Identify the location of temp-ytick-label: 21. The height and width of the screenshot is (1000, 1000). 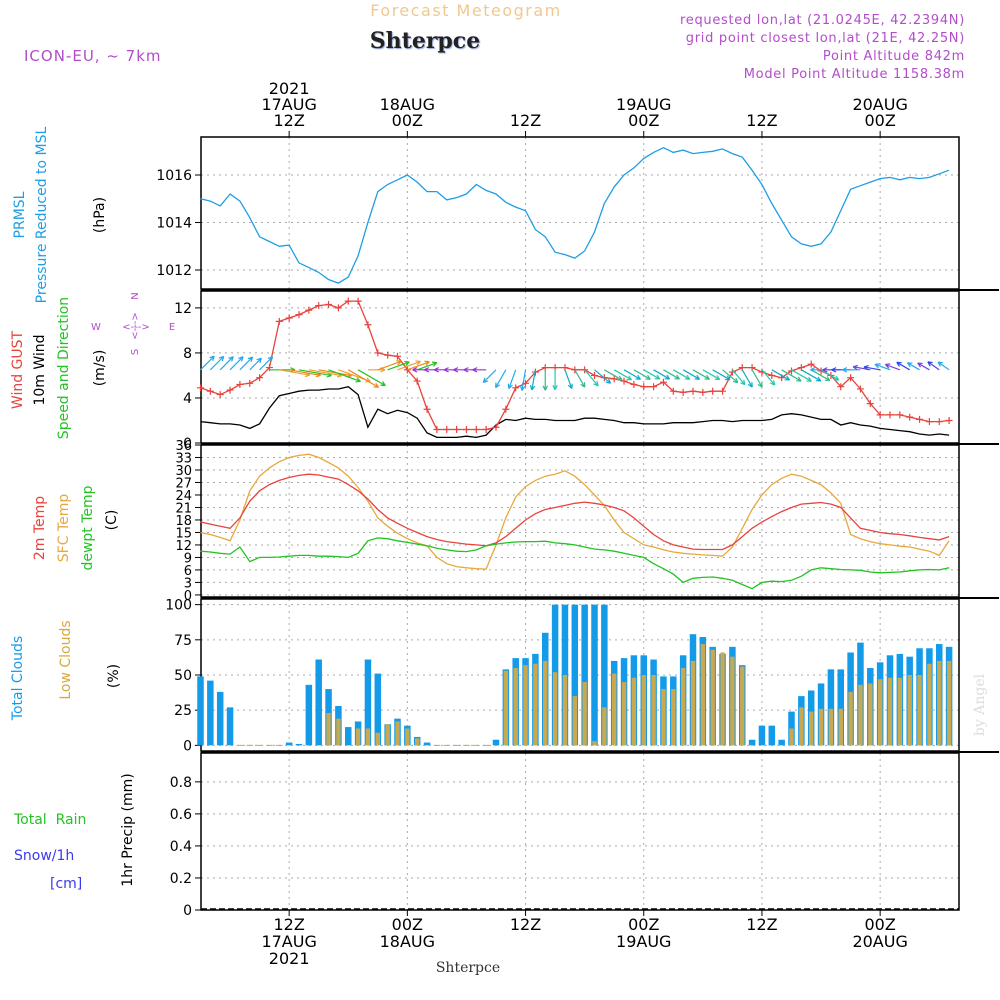
(183, 508).